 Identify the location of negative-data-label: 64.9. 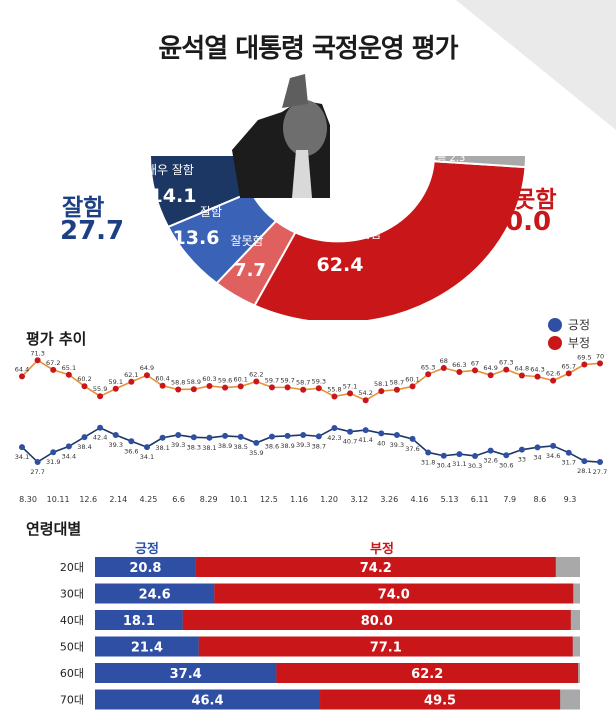
(490, 368).